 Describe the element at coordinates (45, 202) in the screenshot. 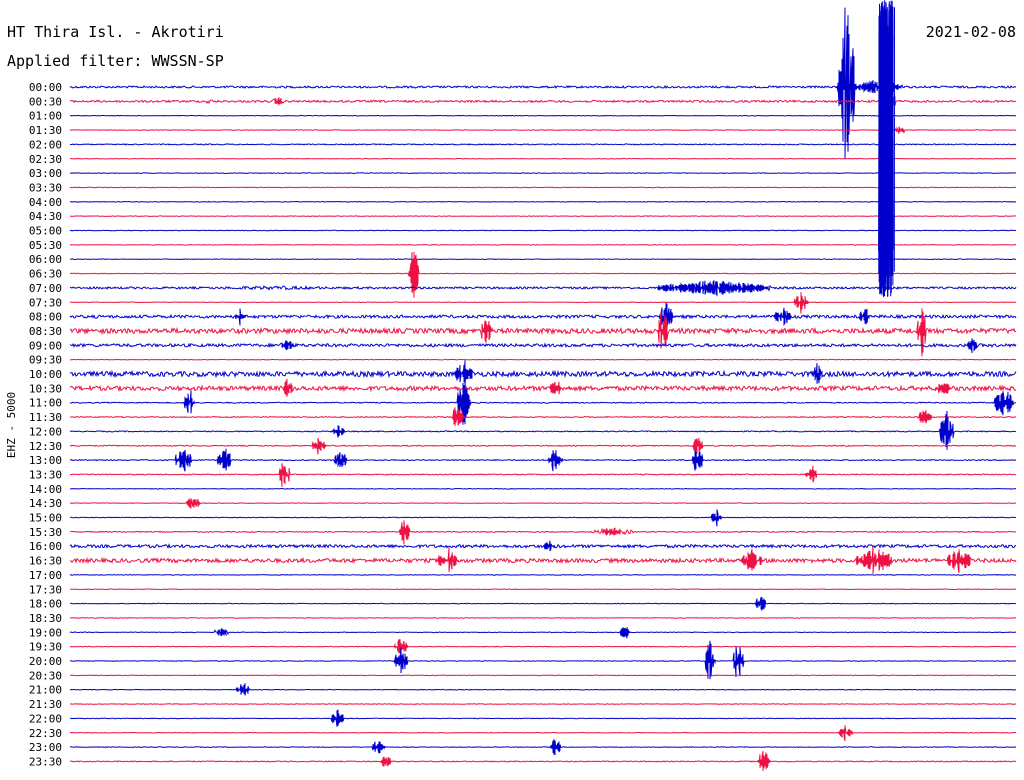

I see `row-label: 04:00` at that location.